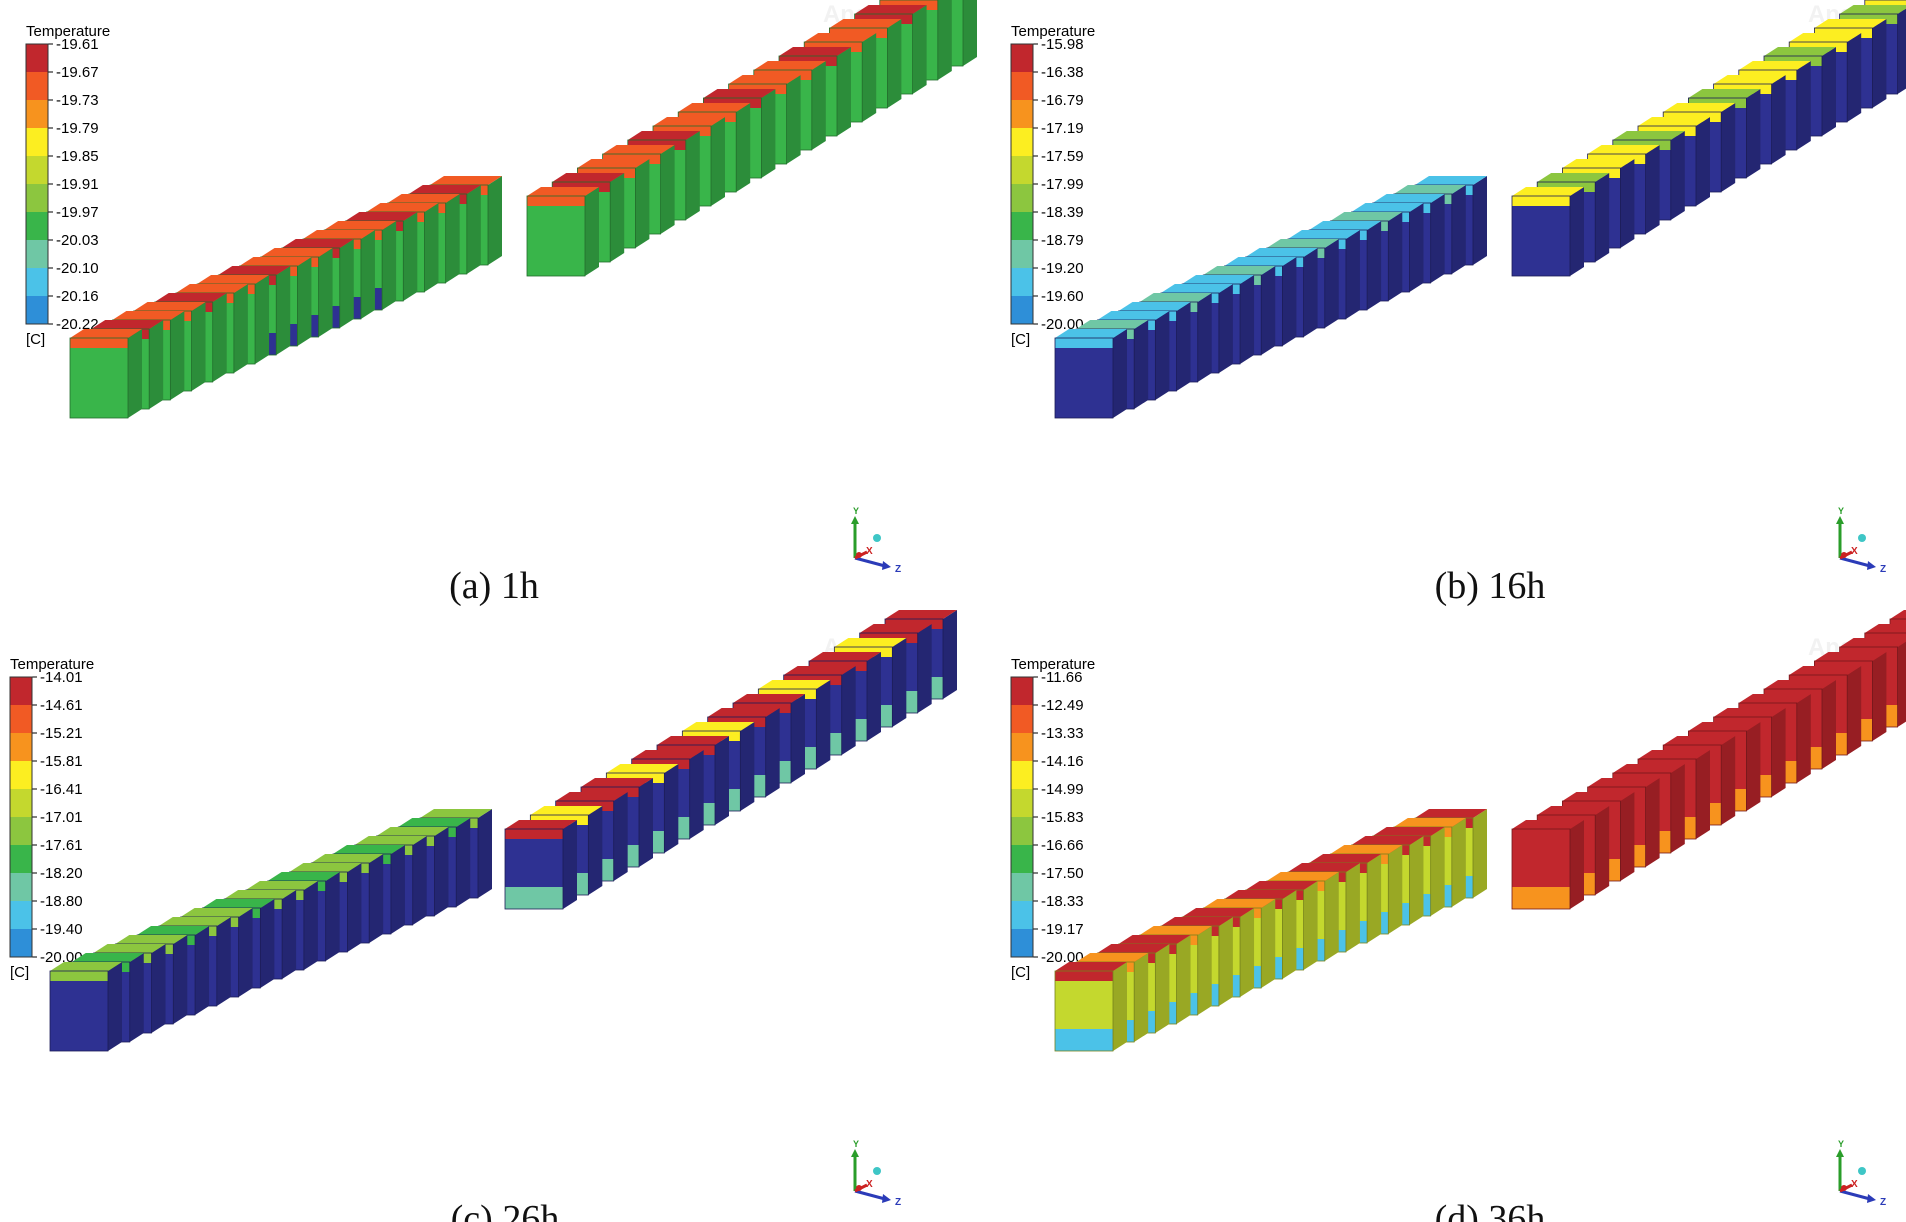 Image resolution: width=1906 pixels, height=1222 pixels. What do you see at coordinates (61, 705) in the screenshot?
I see `legend-value: -14.61` at bounding box center [61, 705].